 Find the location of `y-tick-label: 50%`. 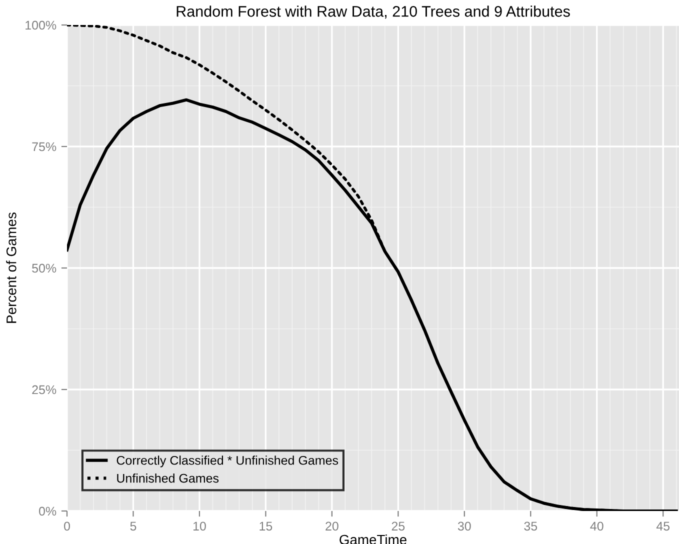

y-tick-label: 50% is located at coordinates (44, 268).